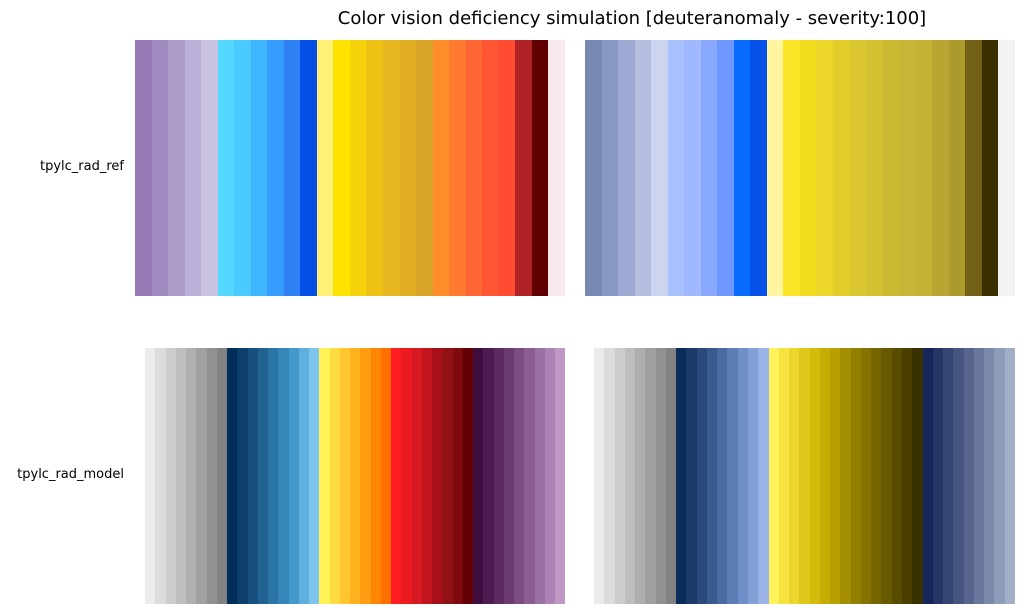  Describe the element at coordinates (82, 166) in the screenshot. I see `row-label-tpylc-rad-ref: tpylc_rad_ref` at that location.